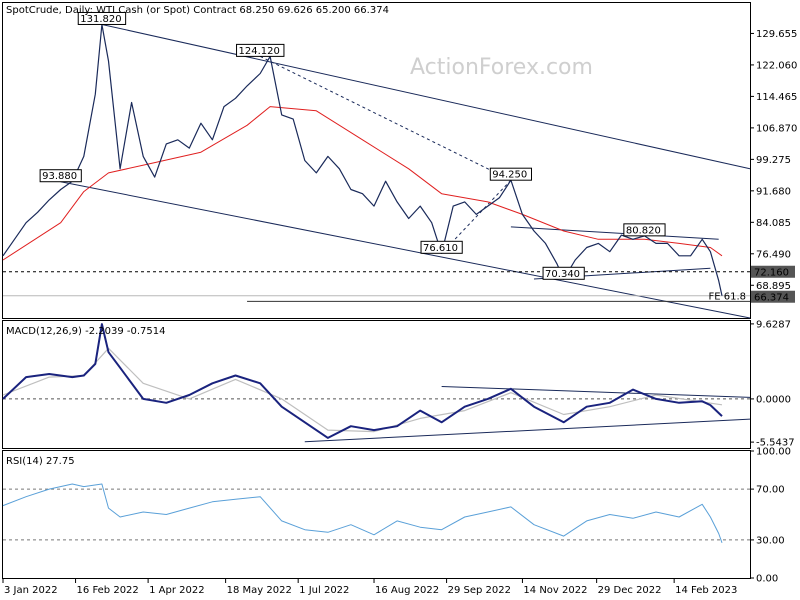 The image size is (800, 600). I want to click on macd-y-tick-label: 0.0000, so click(773, 399).